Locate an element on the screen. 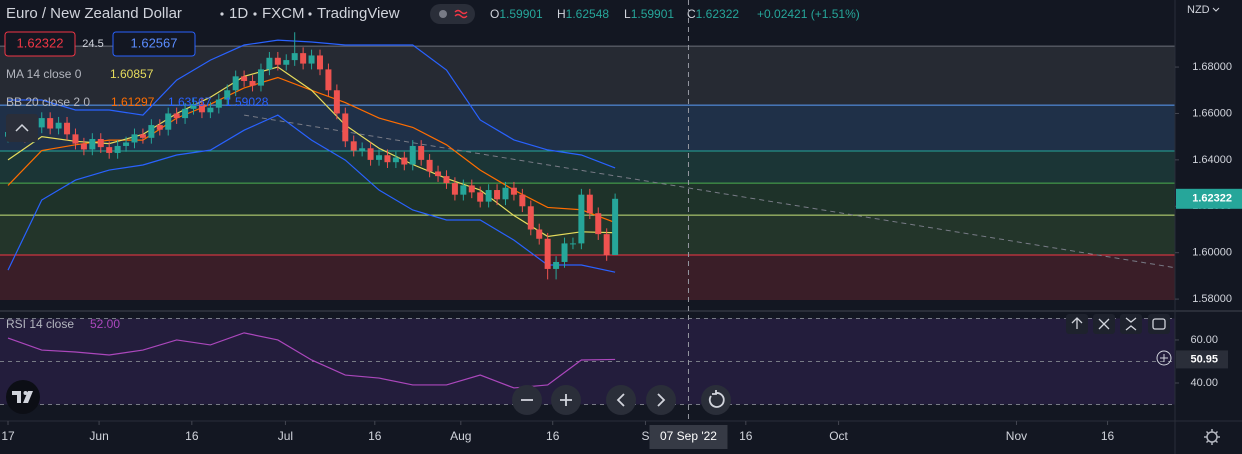 The height and width of the screenshot is (454, 1242). scroll-left-button is located at coordinates (621, 400).